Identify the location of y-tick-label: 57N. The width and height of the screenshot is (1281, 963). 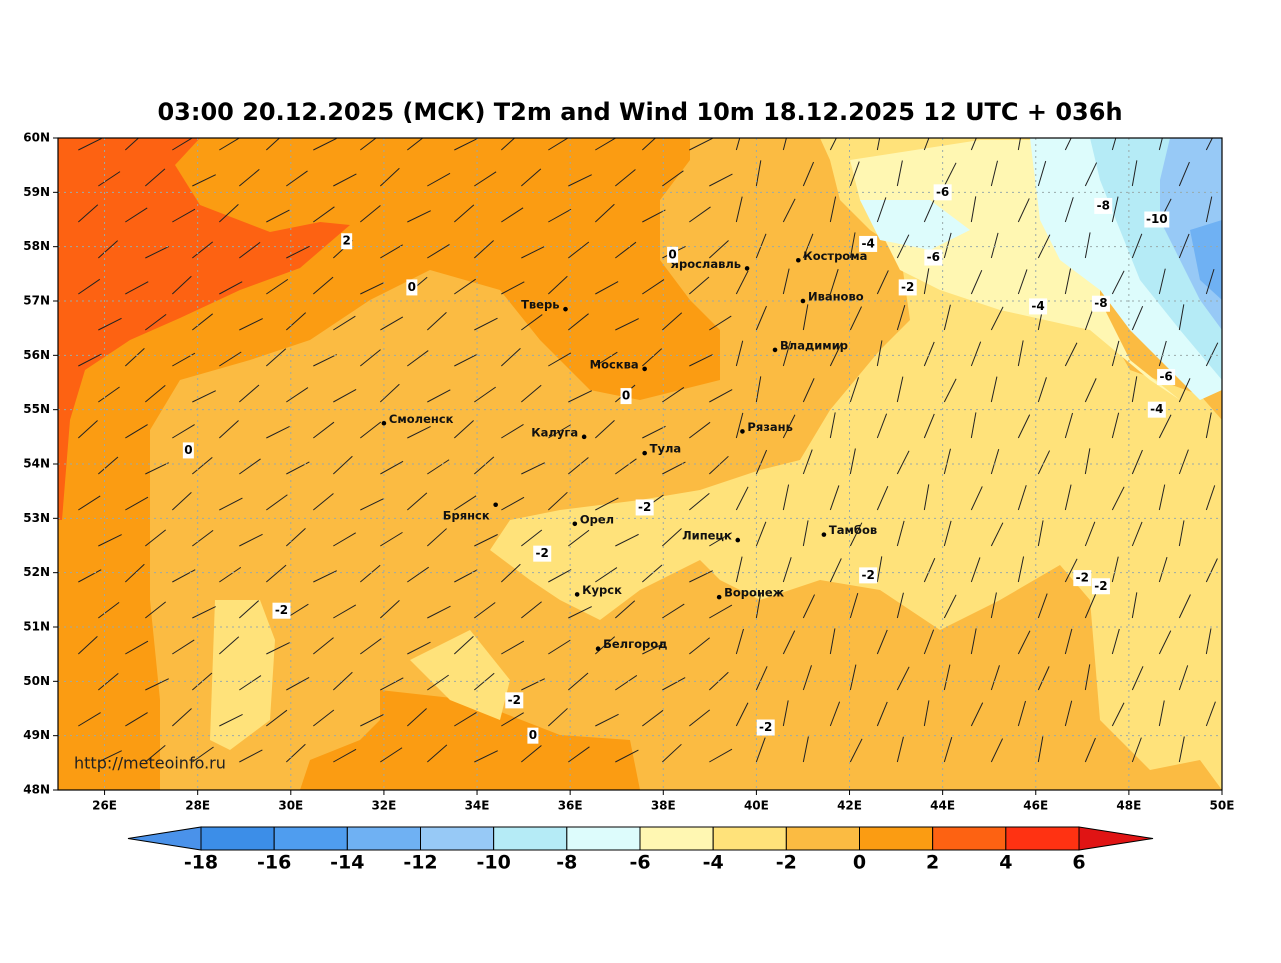
(36, 301).